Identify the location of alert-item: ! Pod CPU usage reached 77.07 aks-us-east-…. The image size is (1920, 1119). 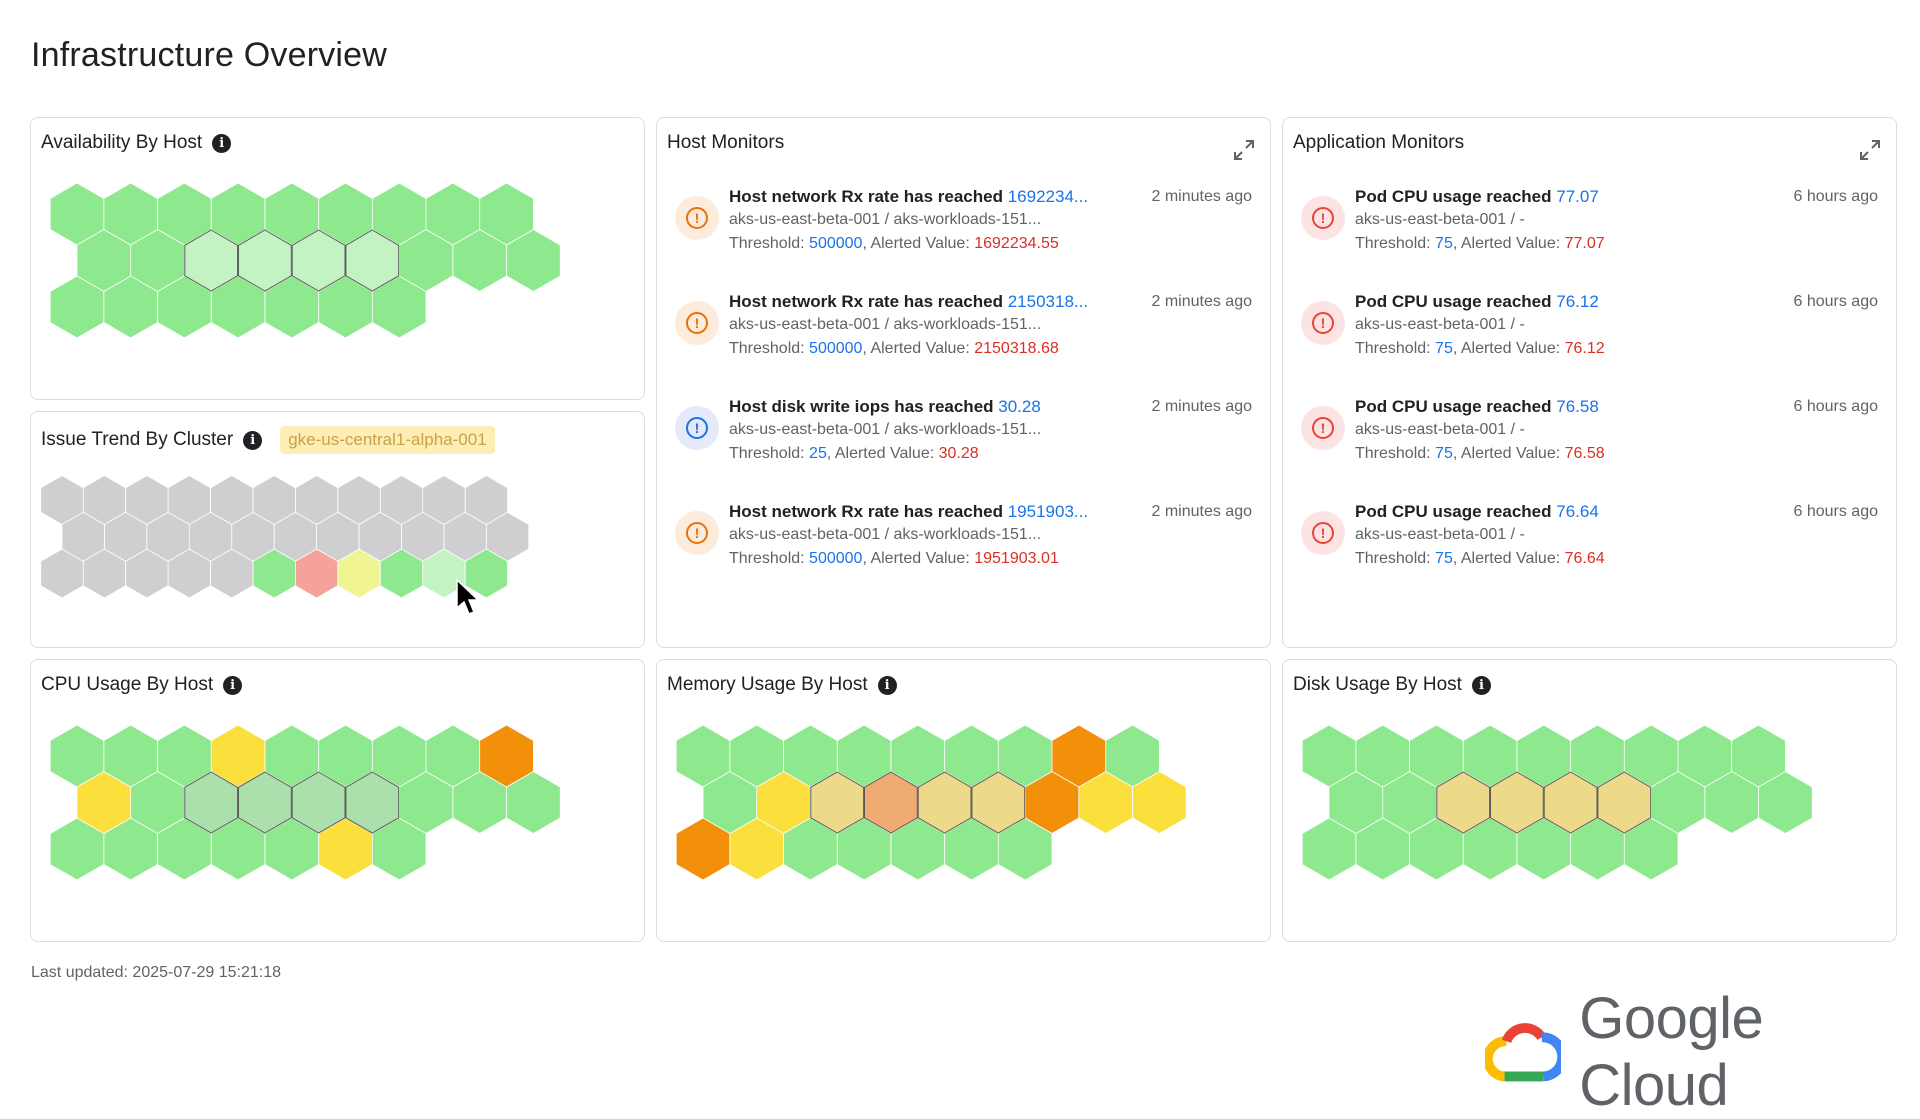
(1589, 238).